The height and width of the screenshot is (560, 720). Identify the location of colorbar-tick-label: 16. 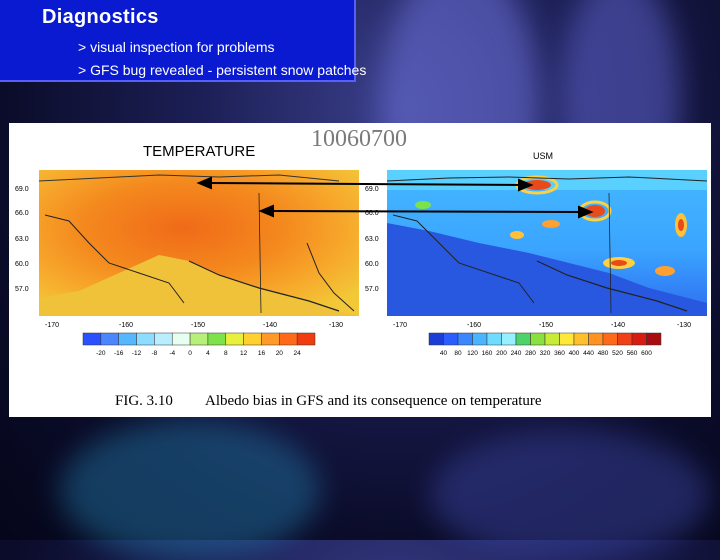
(262, 353).